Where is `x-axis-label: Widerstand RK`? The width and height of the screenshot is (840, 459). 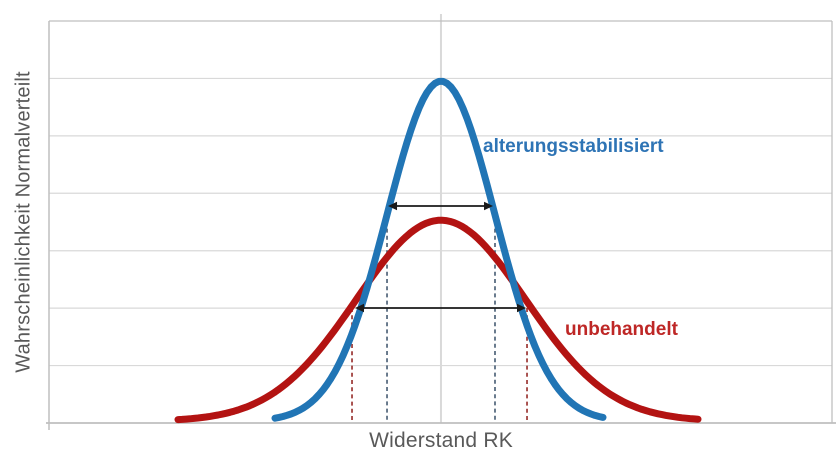
x-axis-label: Widerstand RK is located at coordinates (441, 440).